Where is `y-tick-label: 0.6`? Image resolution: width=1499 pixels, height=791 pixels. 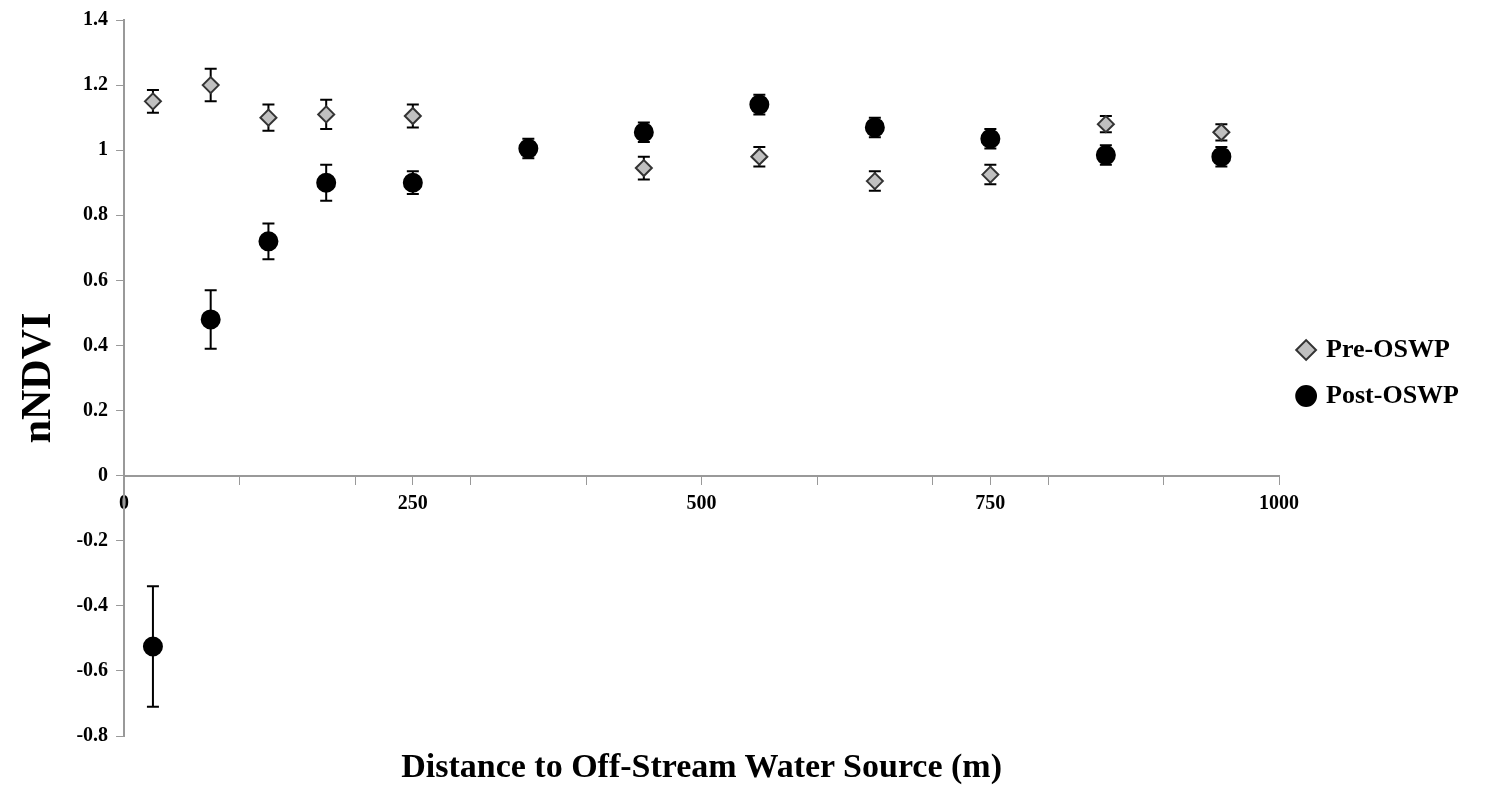
y-tick-label: 0.6 is located at coordinates (96, 278).